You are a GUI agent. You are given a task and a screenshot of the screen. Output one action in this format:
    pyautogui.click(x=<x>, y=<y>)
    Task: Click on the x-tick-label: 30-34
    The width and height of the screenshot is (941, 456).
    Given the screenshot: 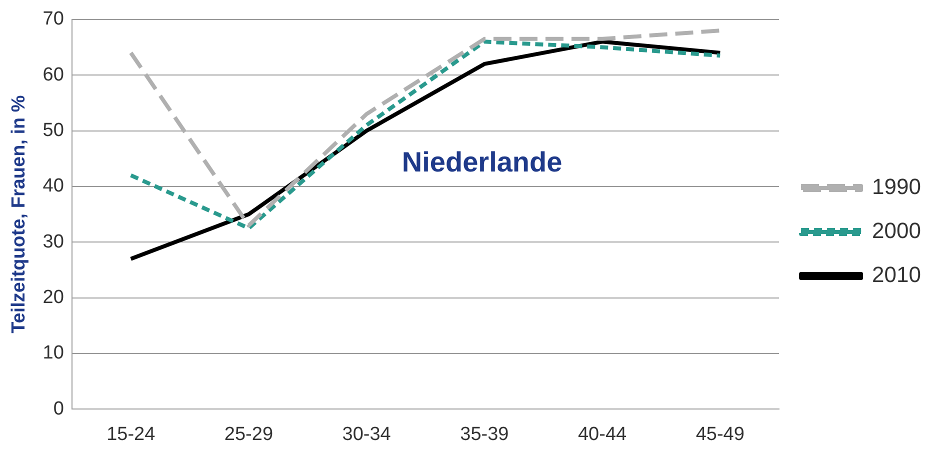 What is the action you would take?
    pyautogui.click(x=367, y=434)
    